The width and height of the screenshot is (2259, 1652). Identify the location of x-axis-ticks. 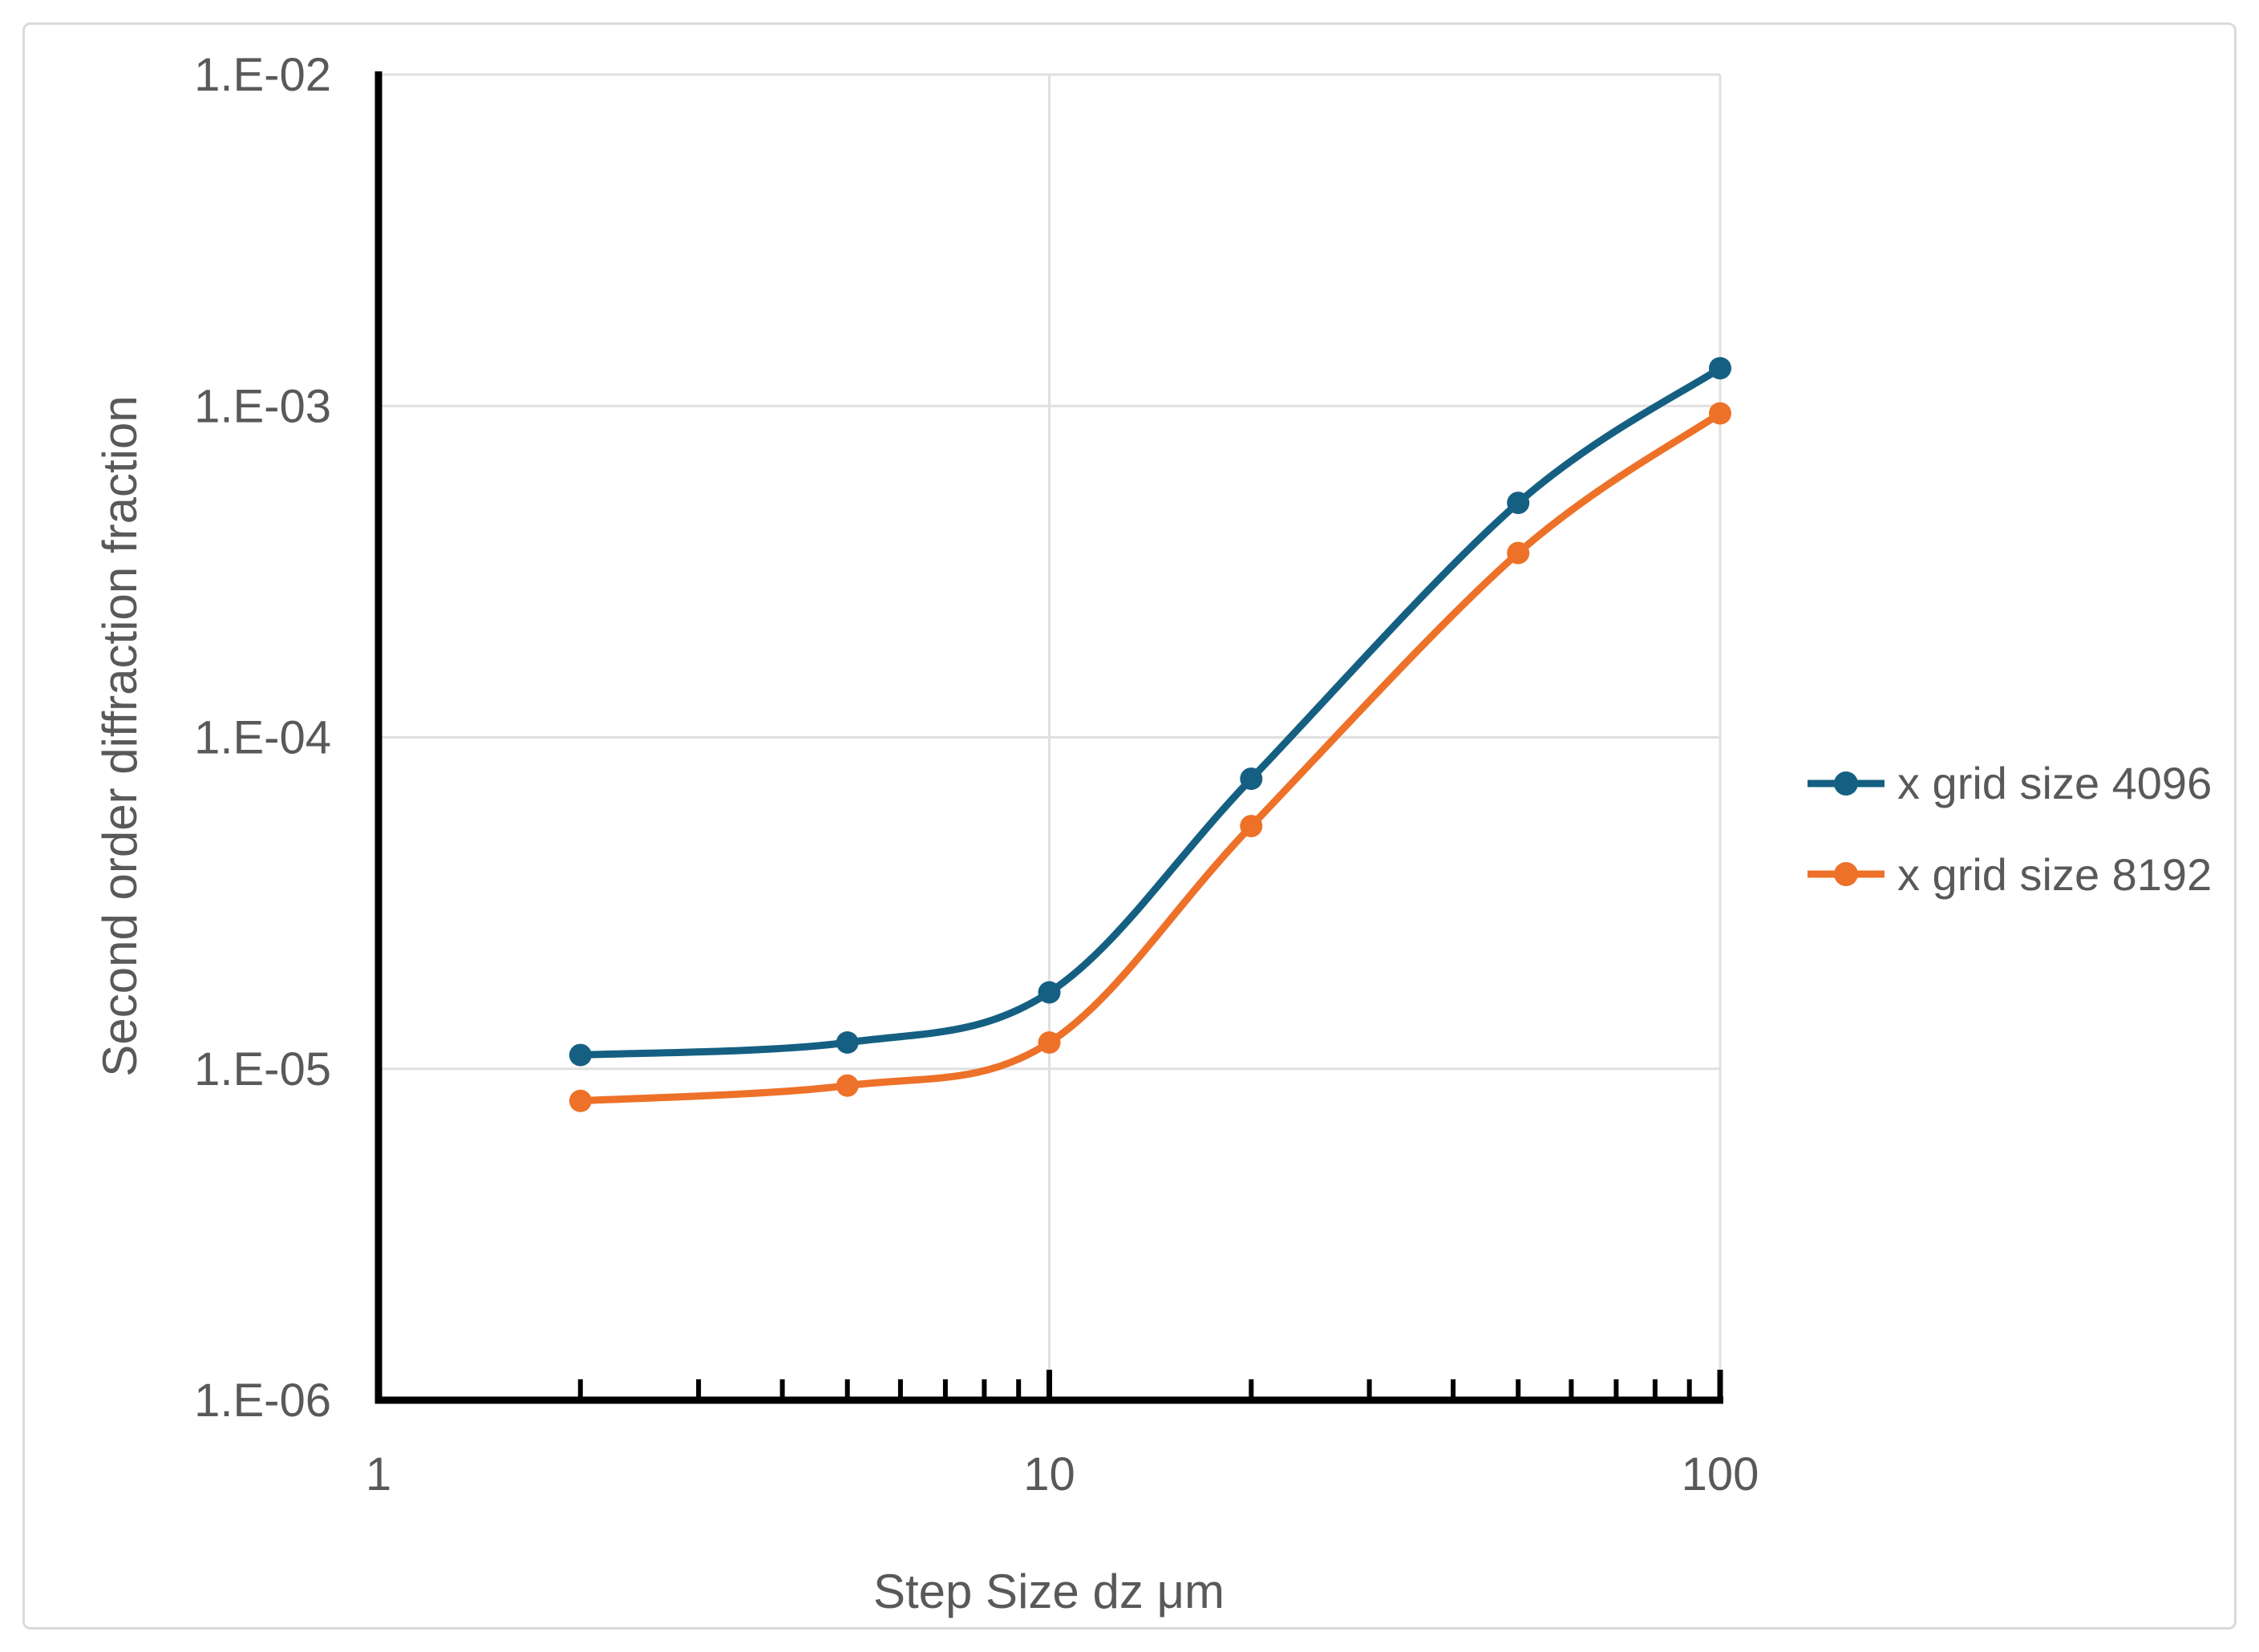
(1150, 1385).